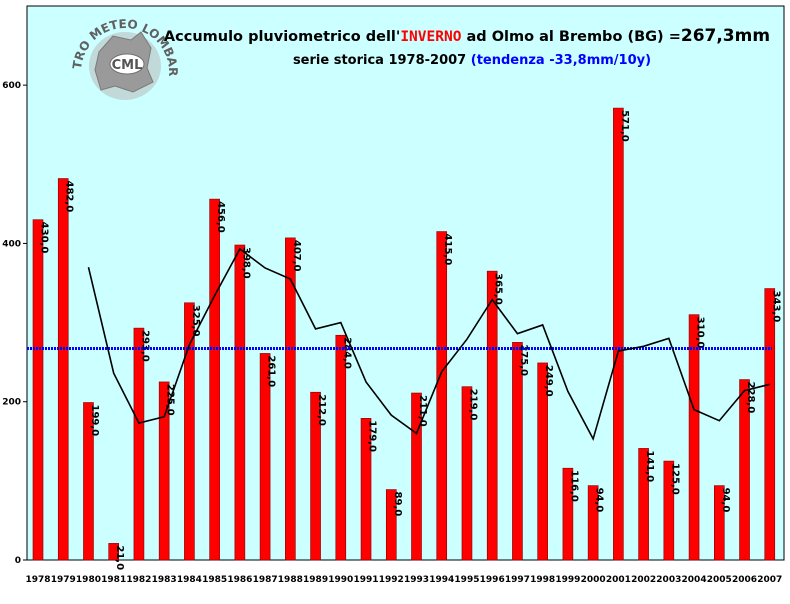 The image size is (790, 604). I want to click on y-tick-label: 0, so click(18, 561).